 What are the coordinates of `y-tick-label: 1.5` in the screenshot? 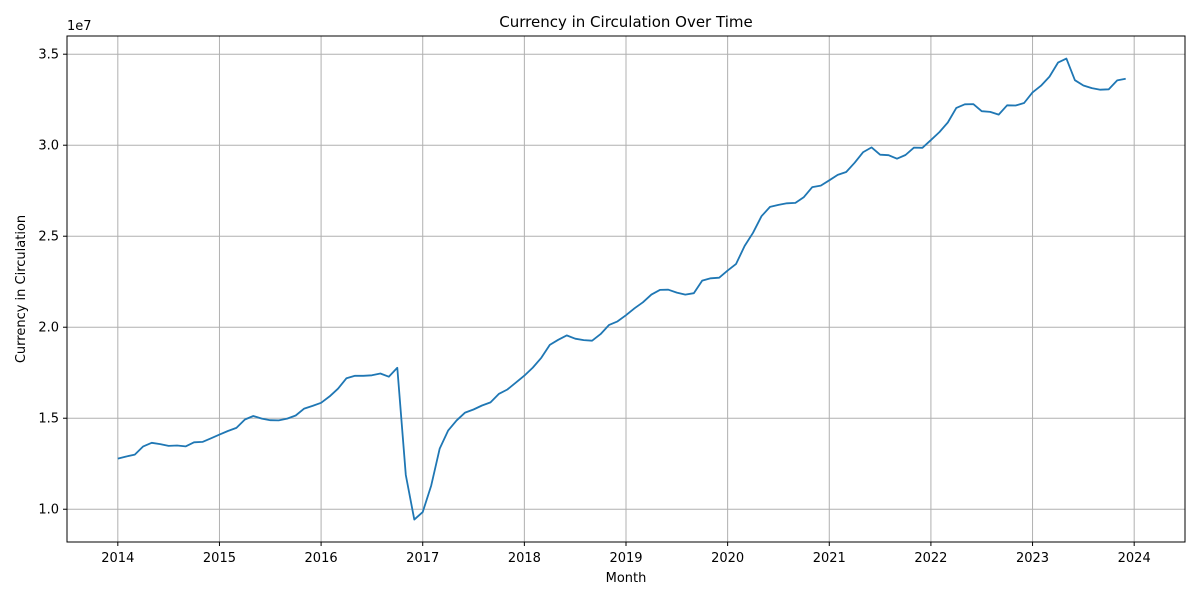 It's located at (48, 419).